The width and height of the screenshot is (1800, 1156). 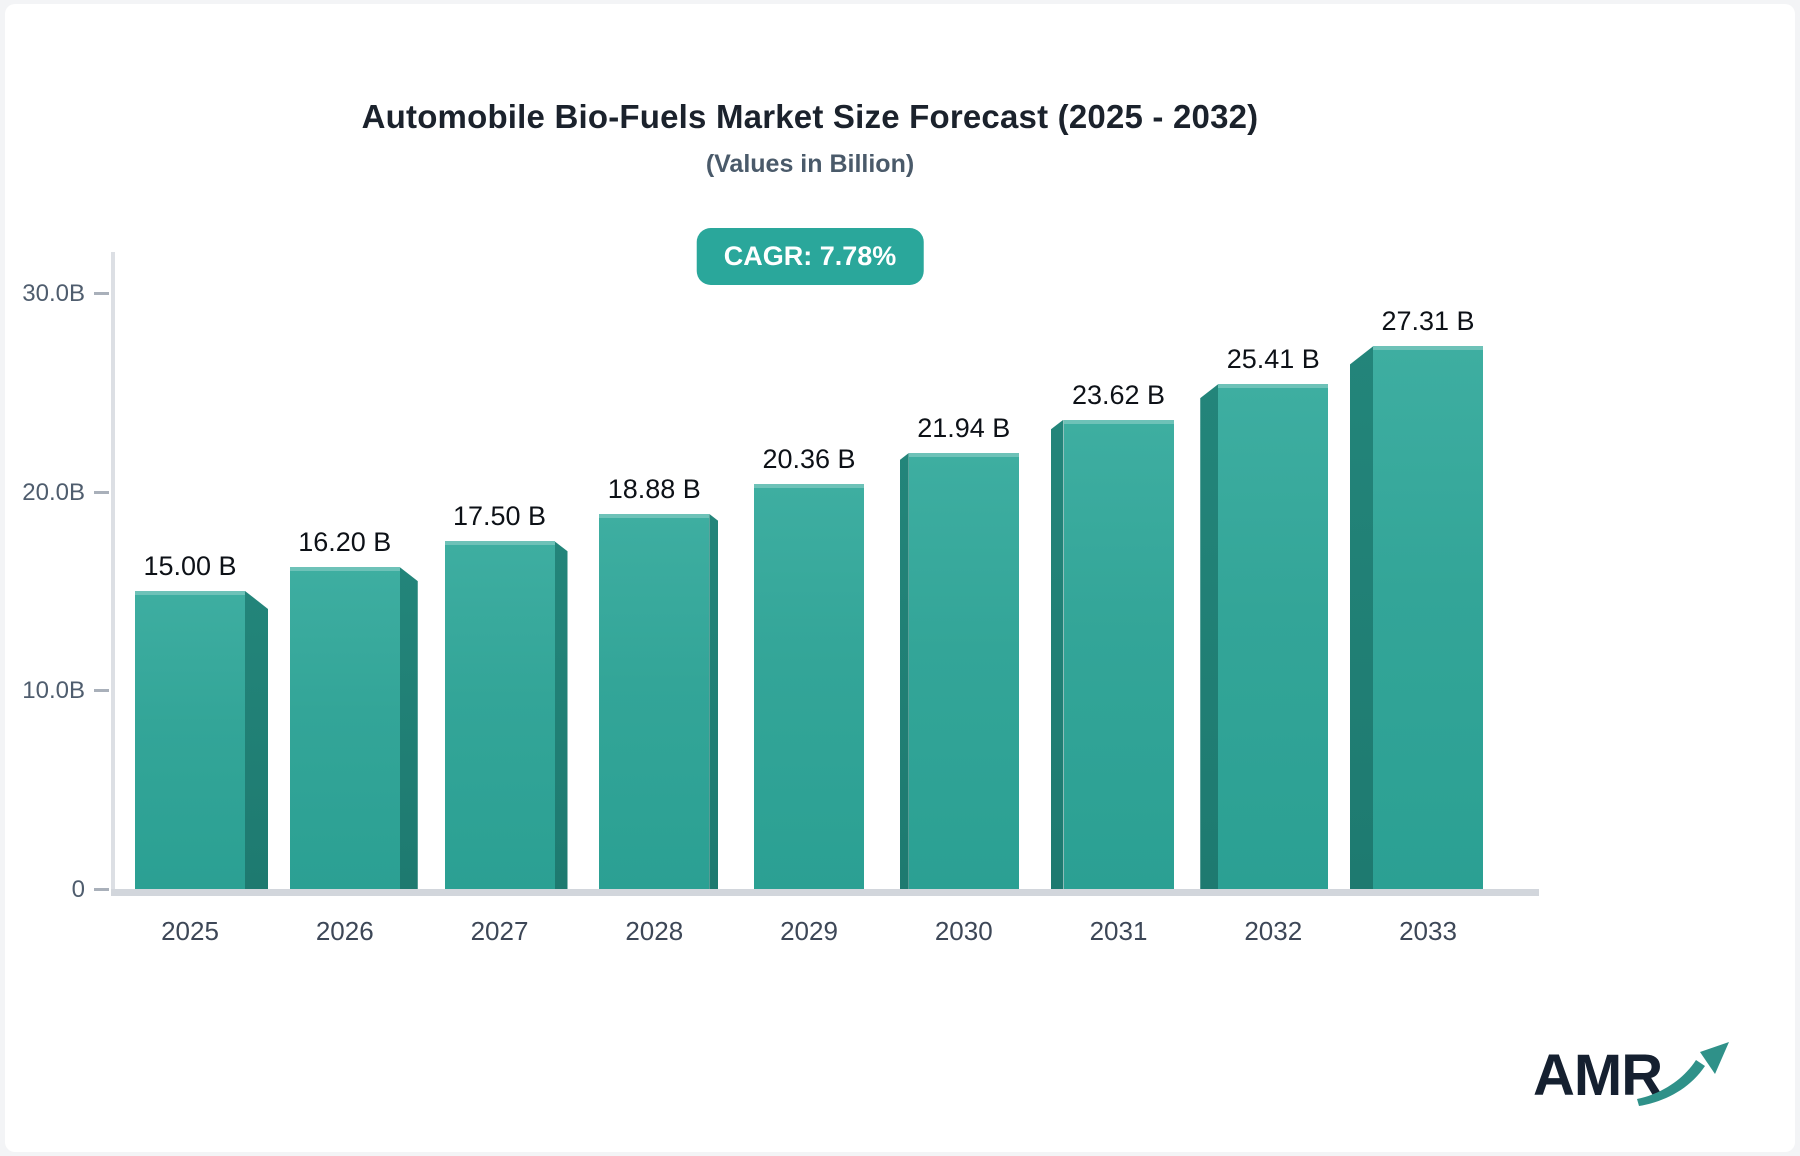 I want to click on x-axis-label-2033: 2033, so click(x=1428, y=931).